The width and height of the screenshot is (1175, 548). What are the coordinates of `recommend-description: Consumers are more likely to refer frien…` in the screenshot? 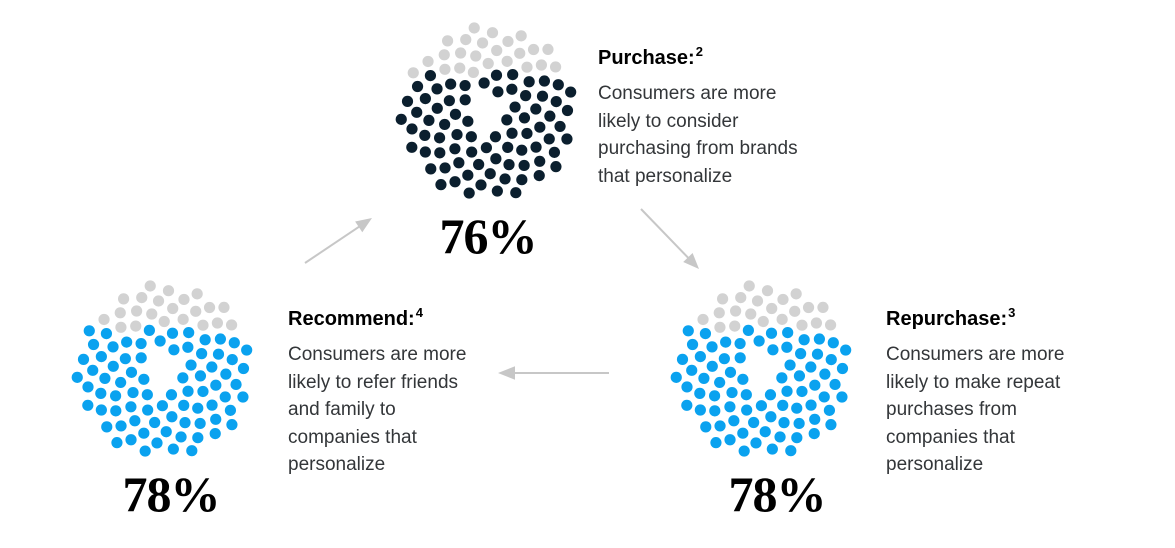 It's located at (377, 409).